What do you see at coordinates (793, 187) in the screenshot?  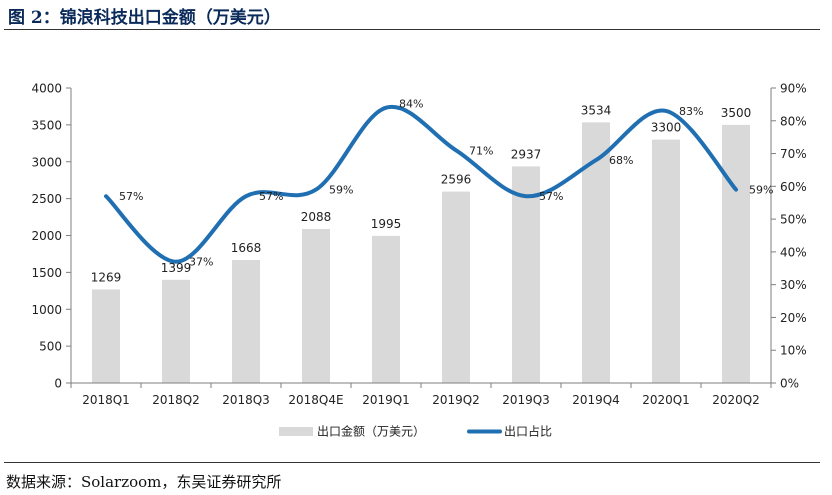 I see `right-tick-label: 60%` at bounding box center [793, 187].